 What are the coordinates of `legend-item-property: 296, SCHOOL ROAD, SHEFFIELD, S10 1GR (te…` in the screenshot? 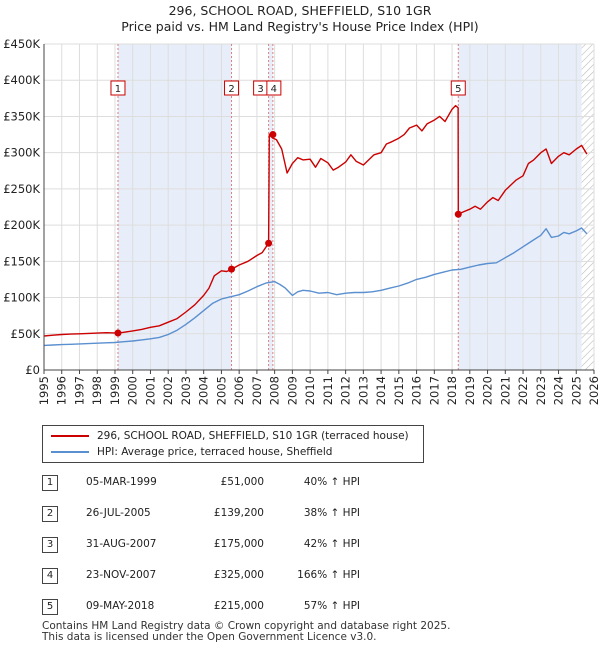 It's located at (233, 436).